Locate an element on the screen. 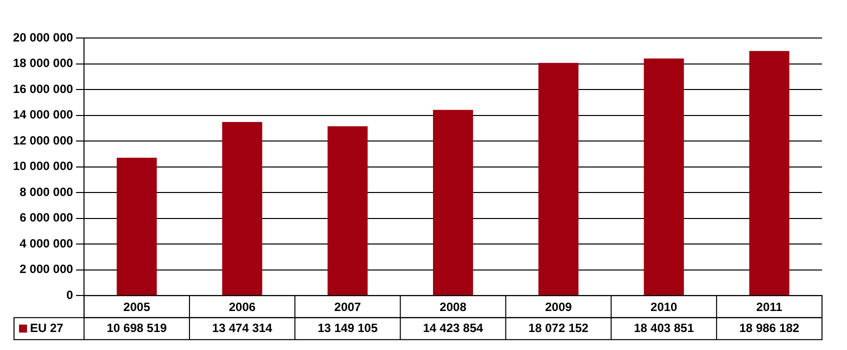  text: 18 986 182 is located at coordinates (769, 327).